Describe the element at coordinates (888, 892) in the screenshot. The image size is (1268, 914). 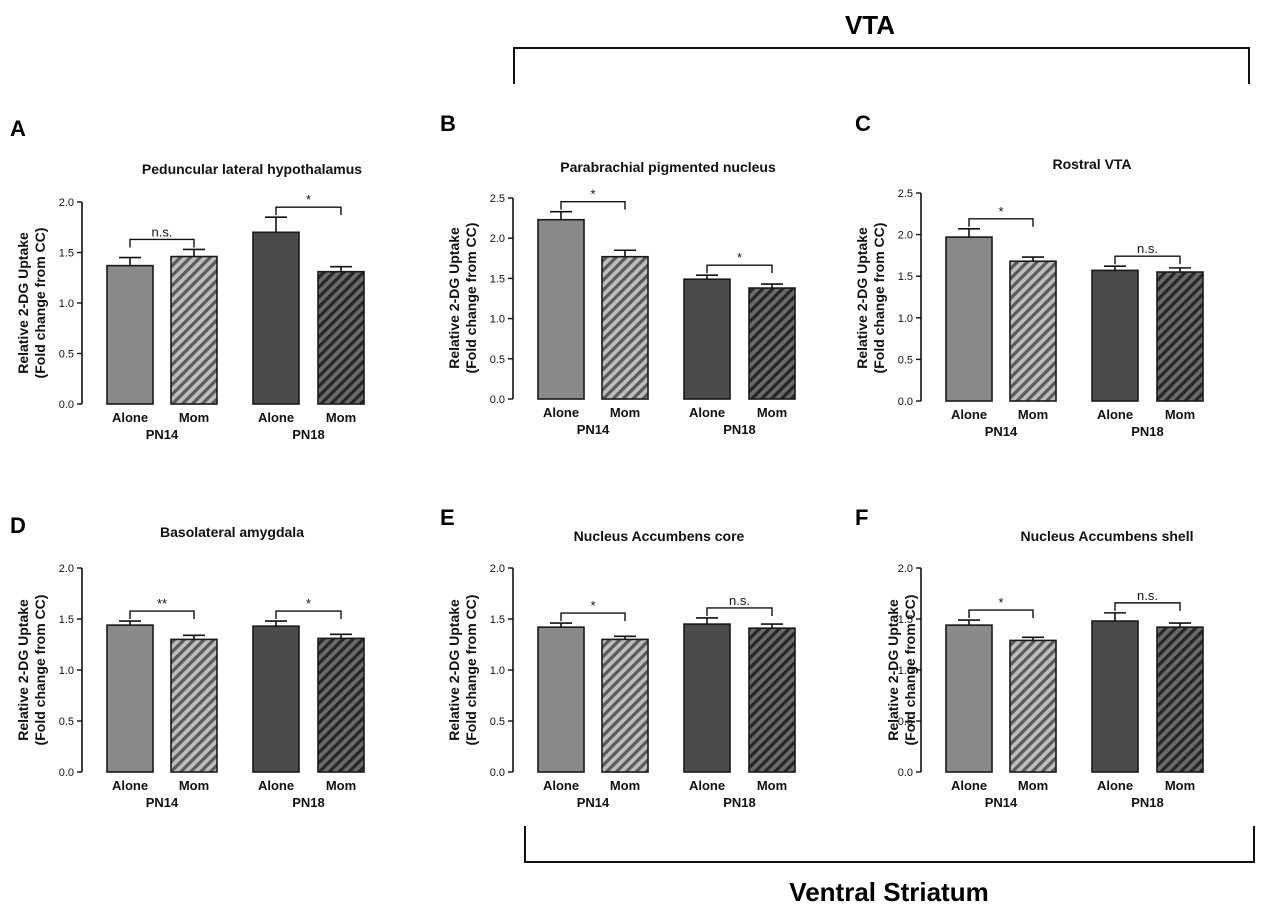
I see `ventral-striatum-label: Ventral Striatum` at that location.